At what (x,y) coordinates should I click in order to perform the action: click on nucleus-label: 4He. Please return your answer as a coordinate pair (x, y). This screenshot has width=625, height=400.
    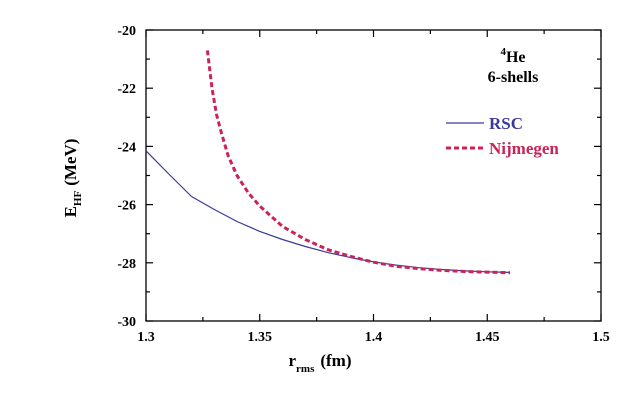
    Looking at the image, I should click on (512, 56).